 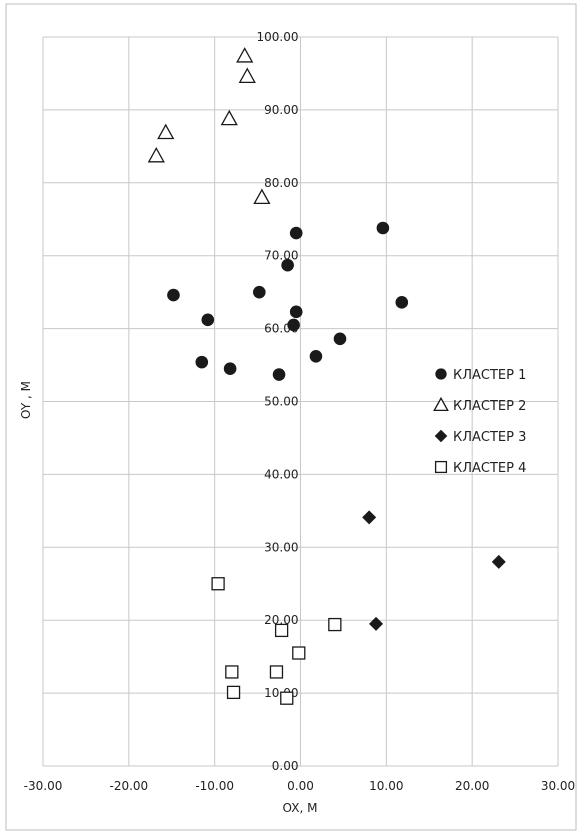 What do you see at coordinates (214, 786) in the screenshot?
I see `x-tick-label: -10.00` at bounding box center [214, 786].